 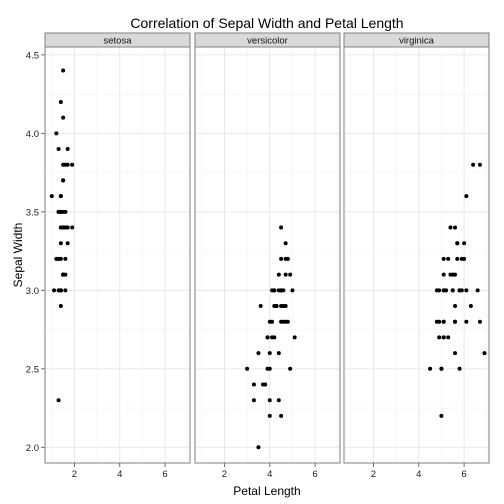 I want to click on y-tick-label: 4.5, so click(x=32, y=55).